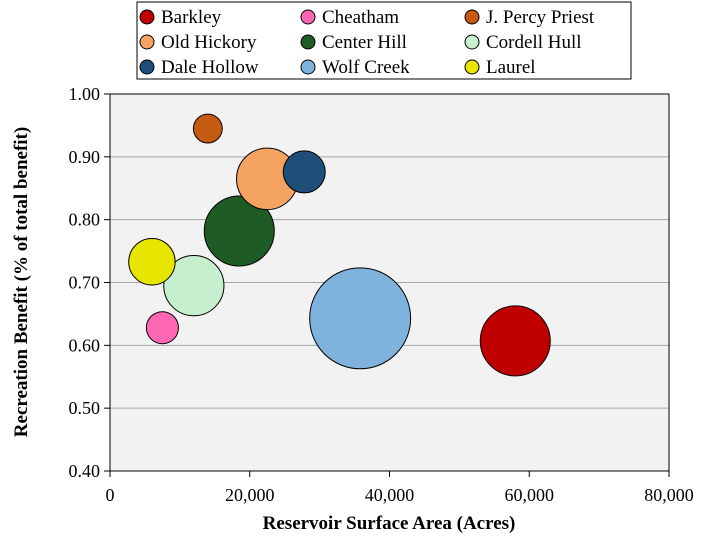 Image resolution: width=701 pixels, height=543 pixels. Describe the element at coordinates (162, 328) in the screenshot. I see `bubble-cheatham` at that location.